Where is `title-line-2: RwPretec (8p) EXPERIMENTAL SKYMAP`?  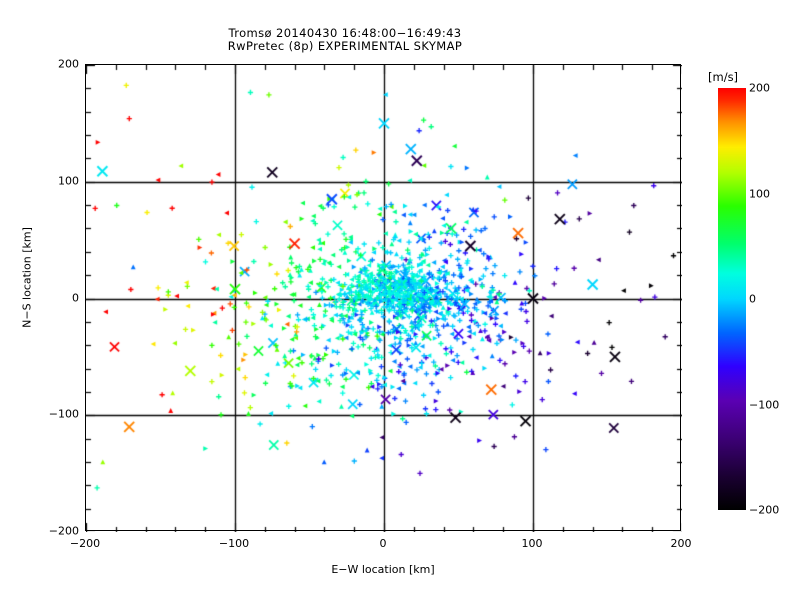 title-line-2: RwPretec (8p) EXPERIMENTAL SKYMAP is located at coordinates (345, 46).